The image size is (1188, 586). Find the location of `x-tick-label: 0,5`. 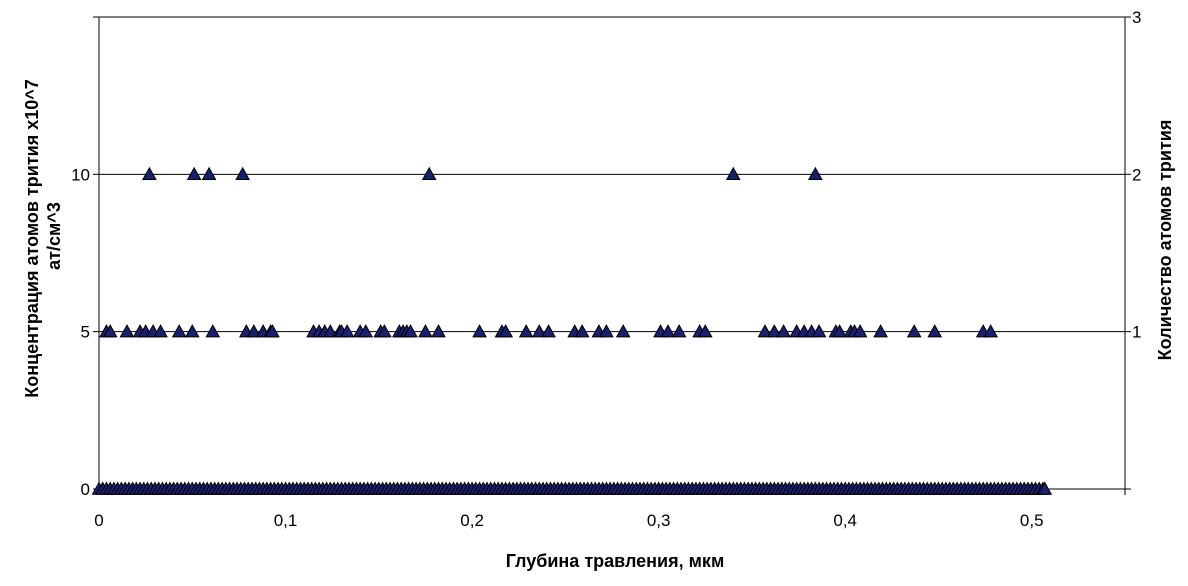

x-tick-label: 0,5 is located at coordinates (1032, 520).